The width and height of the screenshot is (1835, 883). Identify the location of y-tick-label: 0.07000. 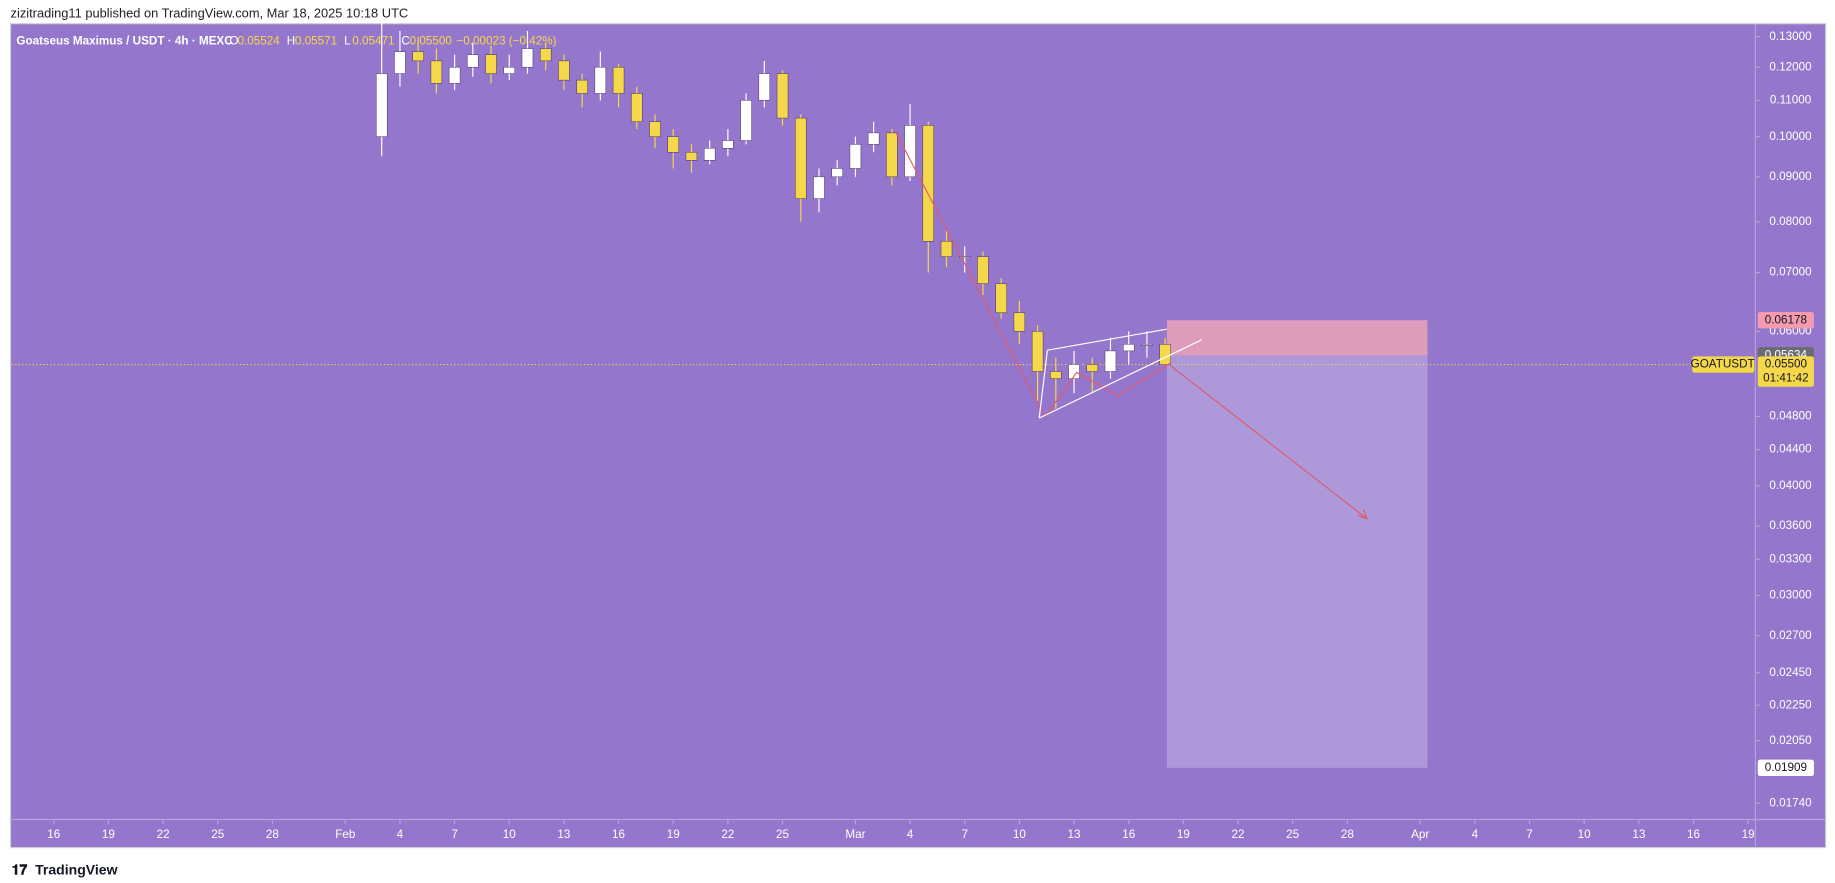
(1790, 272).